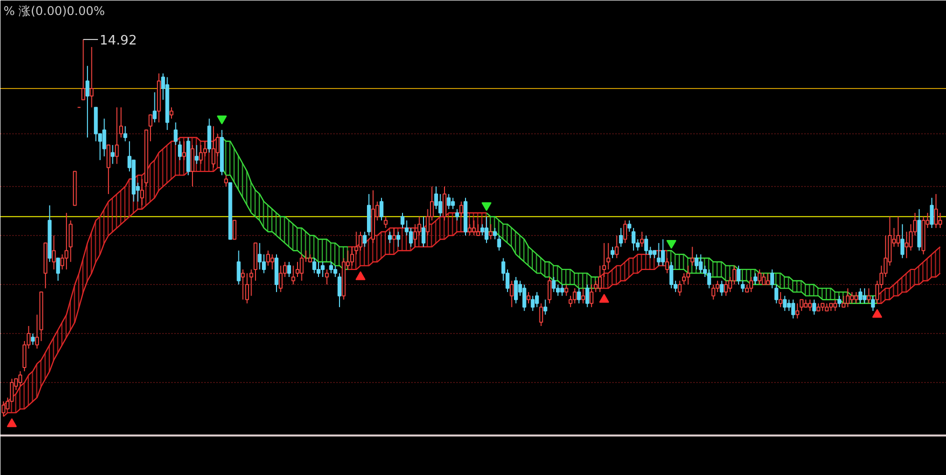 The width and height of the screenshot is (946, 475). What do you see at coordinates (118, 40) in the screenshot?
I see `annotation: 14.92` at bounding box center [118, 40].